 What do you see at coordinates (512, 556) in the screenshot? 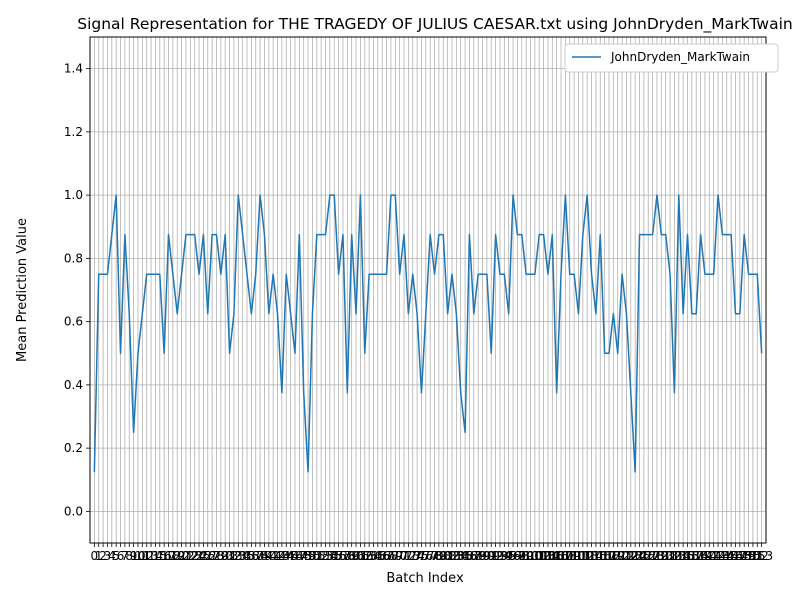
I see `x-tick-label: 96` at bounding box center [512, 556].